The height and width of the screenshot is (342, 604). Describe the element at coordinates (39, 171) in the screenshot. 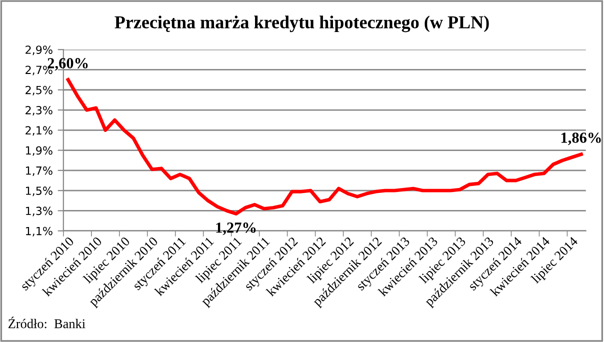

I see `y-tick-label: 1,7%` at that location.